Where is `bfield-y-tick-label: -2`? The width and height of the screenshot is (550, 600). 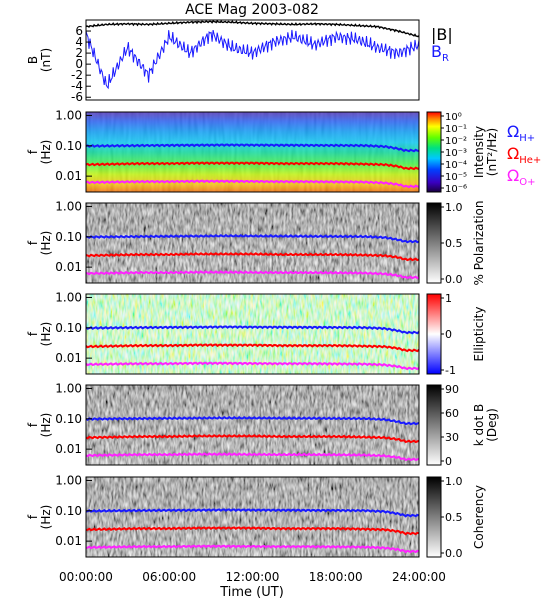
bfield-y-tick-label: -2 is located at coordinates (77, 75).